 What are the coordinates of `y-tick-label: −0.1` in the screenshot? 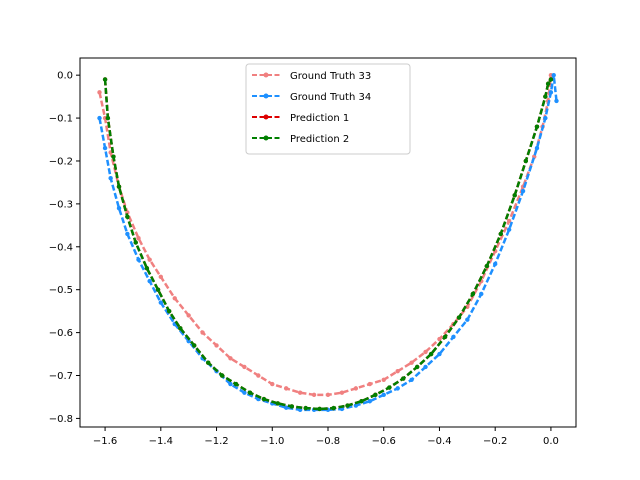 It's located at (61, 119).